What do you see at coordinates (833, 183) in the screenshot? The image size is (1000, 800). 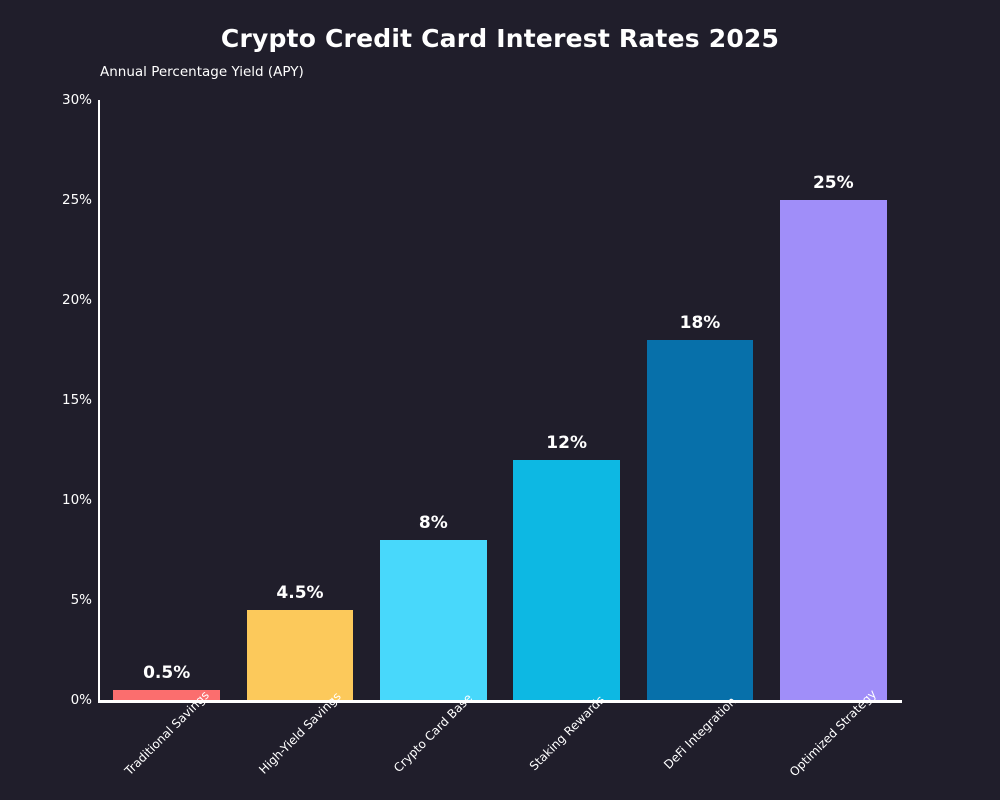 I see `bar-value-label: 25%` at bounding box center [833, 183].